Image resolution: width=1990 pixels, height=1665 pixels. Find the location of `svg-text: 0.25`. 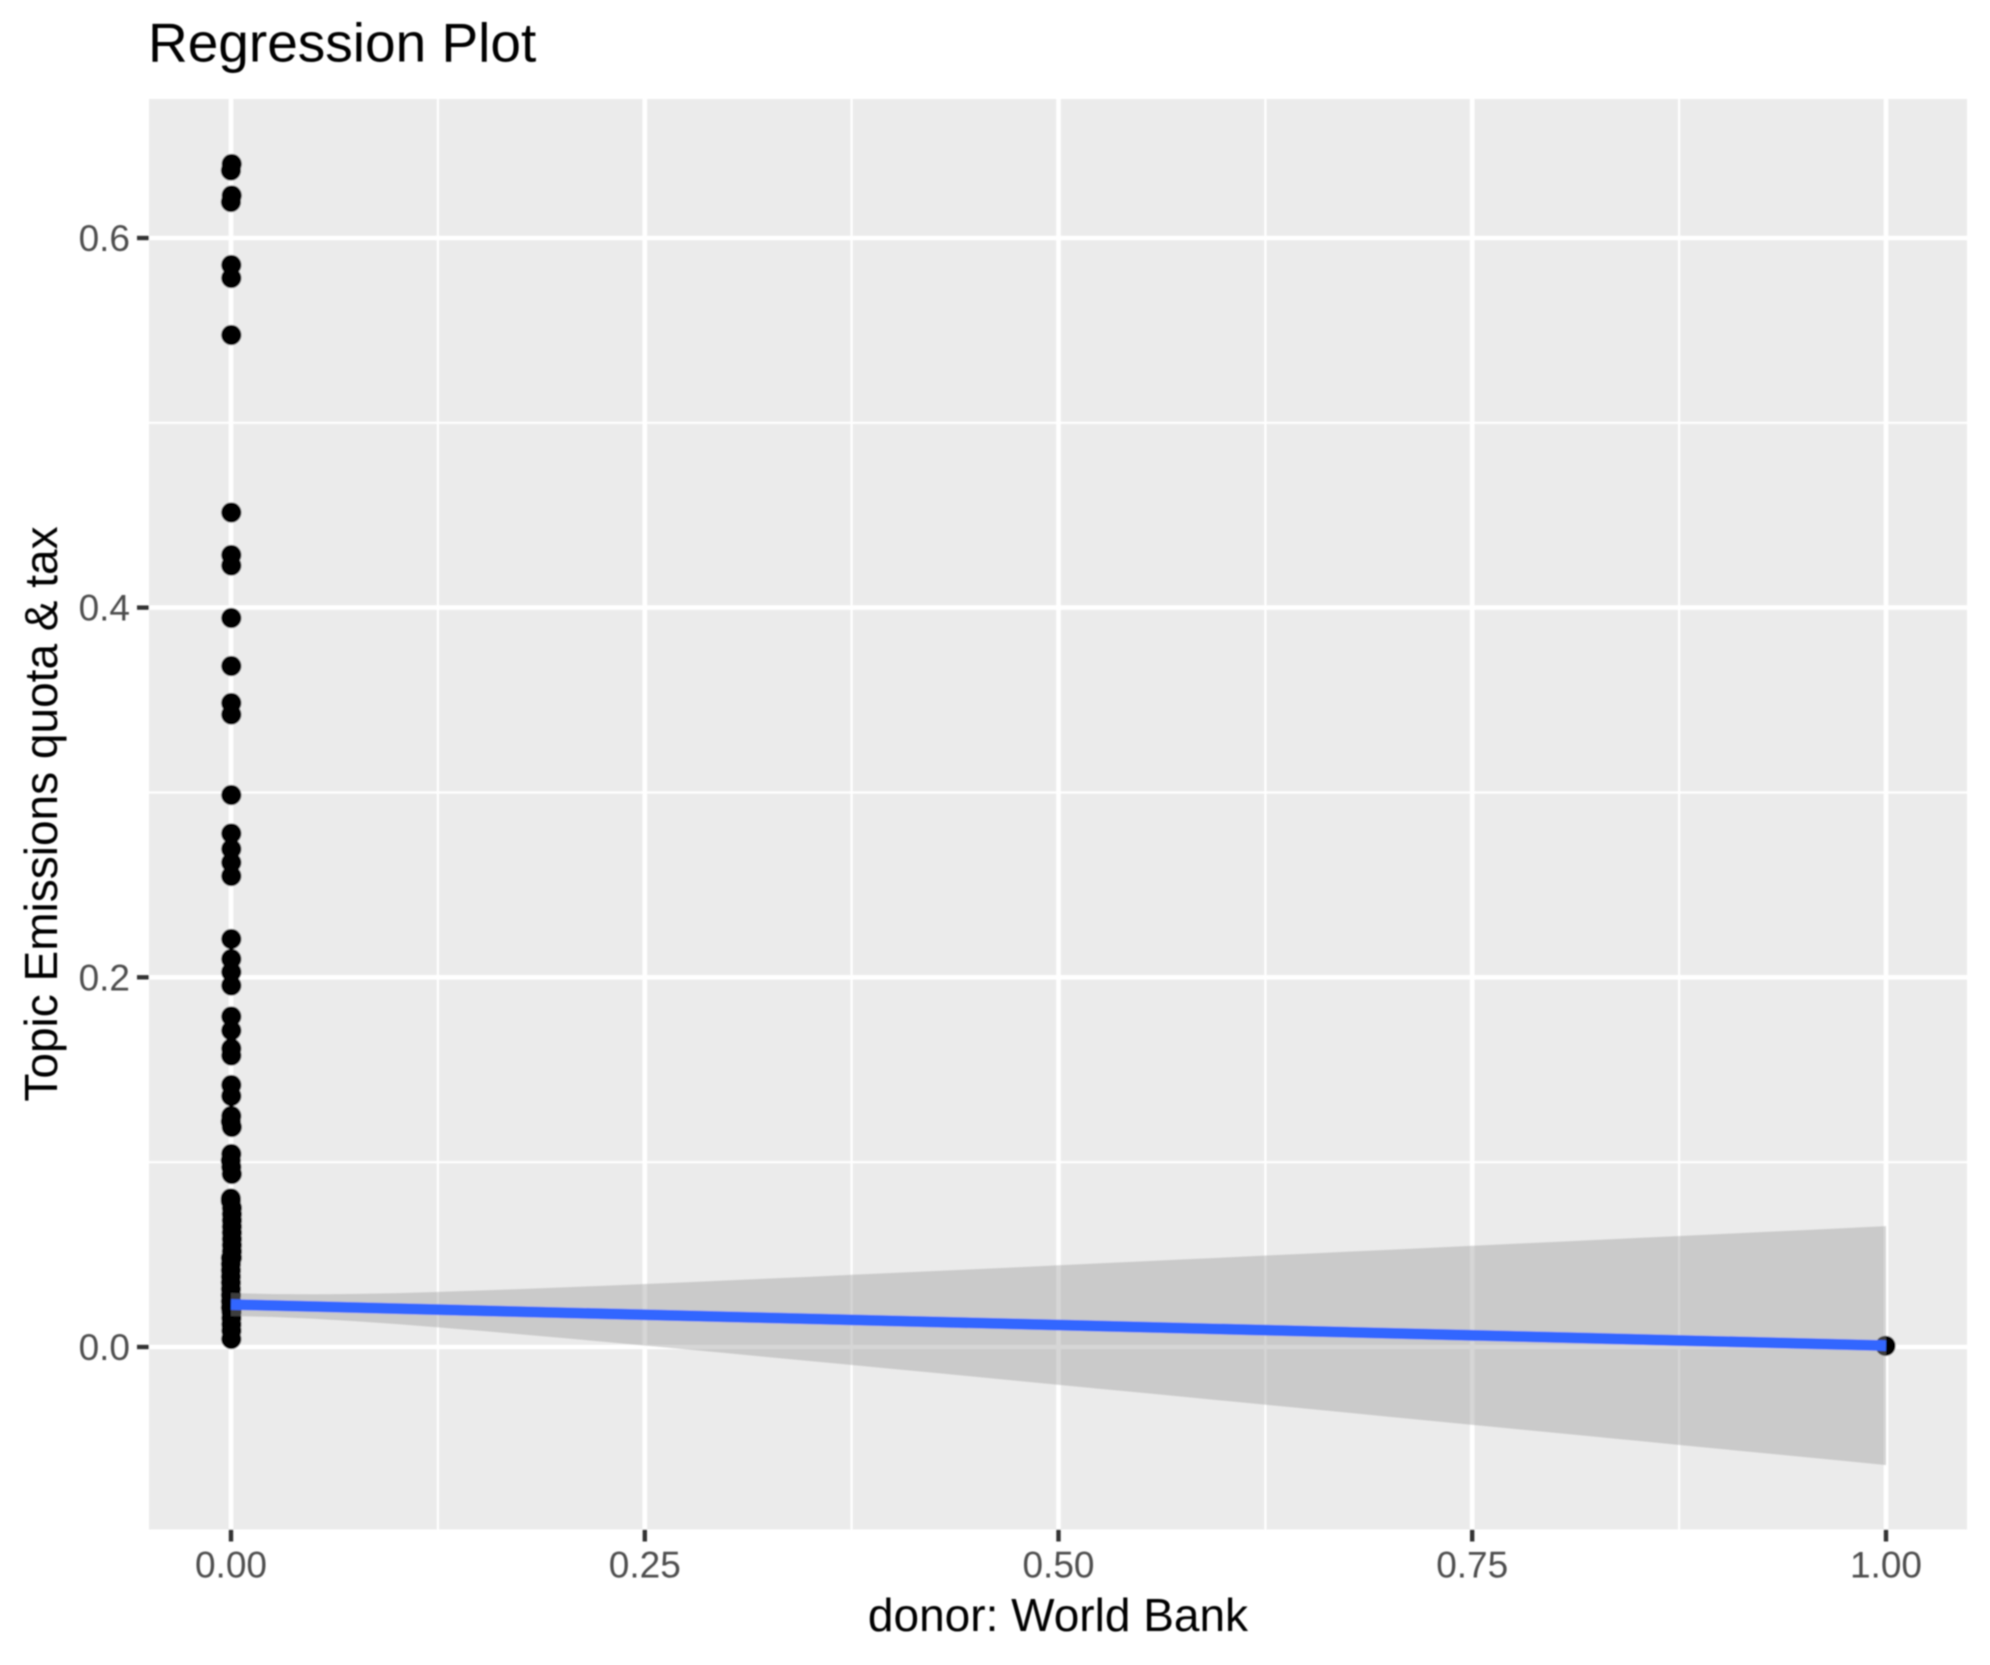

svg-text: 0.25 is located at coordinates (645, 1564).